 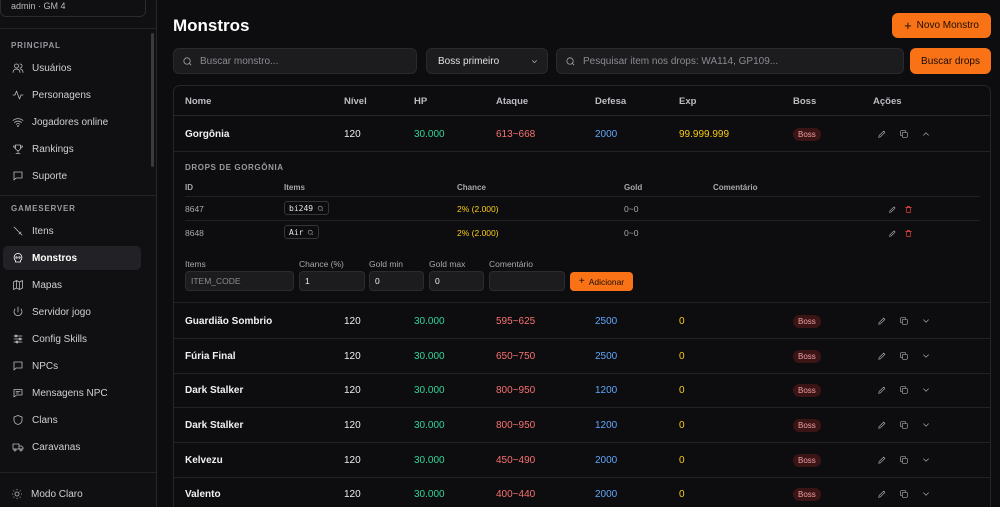 What do you see at coordinates (606, 425) in the screenshot?
I see `monster-defense: 1200` at bounding box center [606, 425].